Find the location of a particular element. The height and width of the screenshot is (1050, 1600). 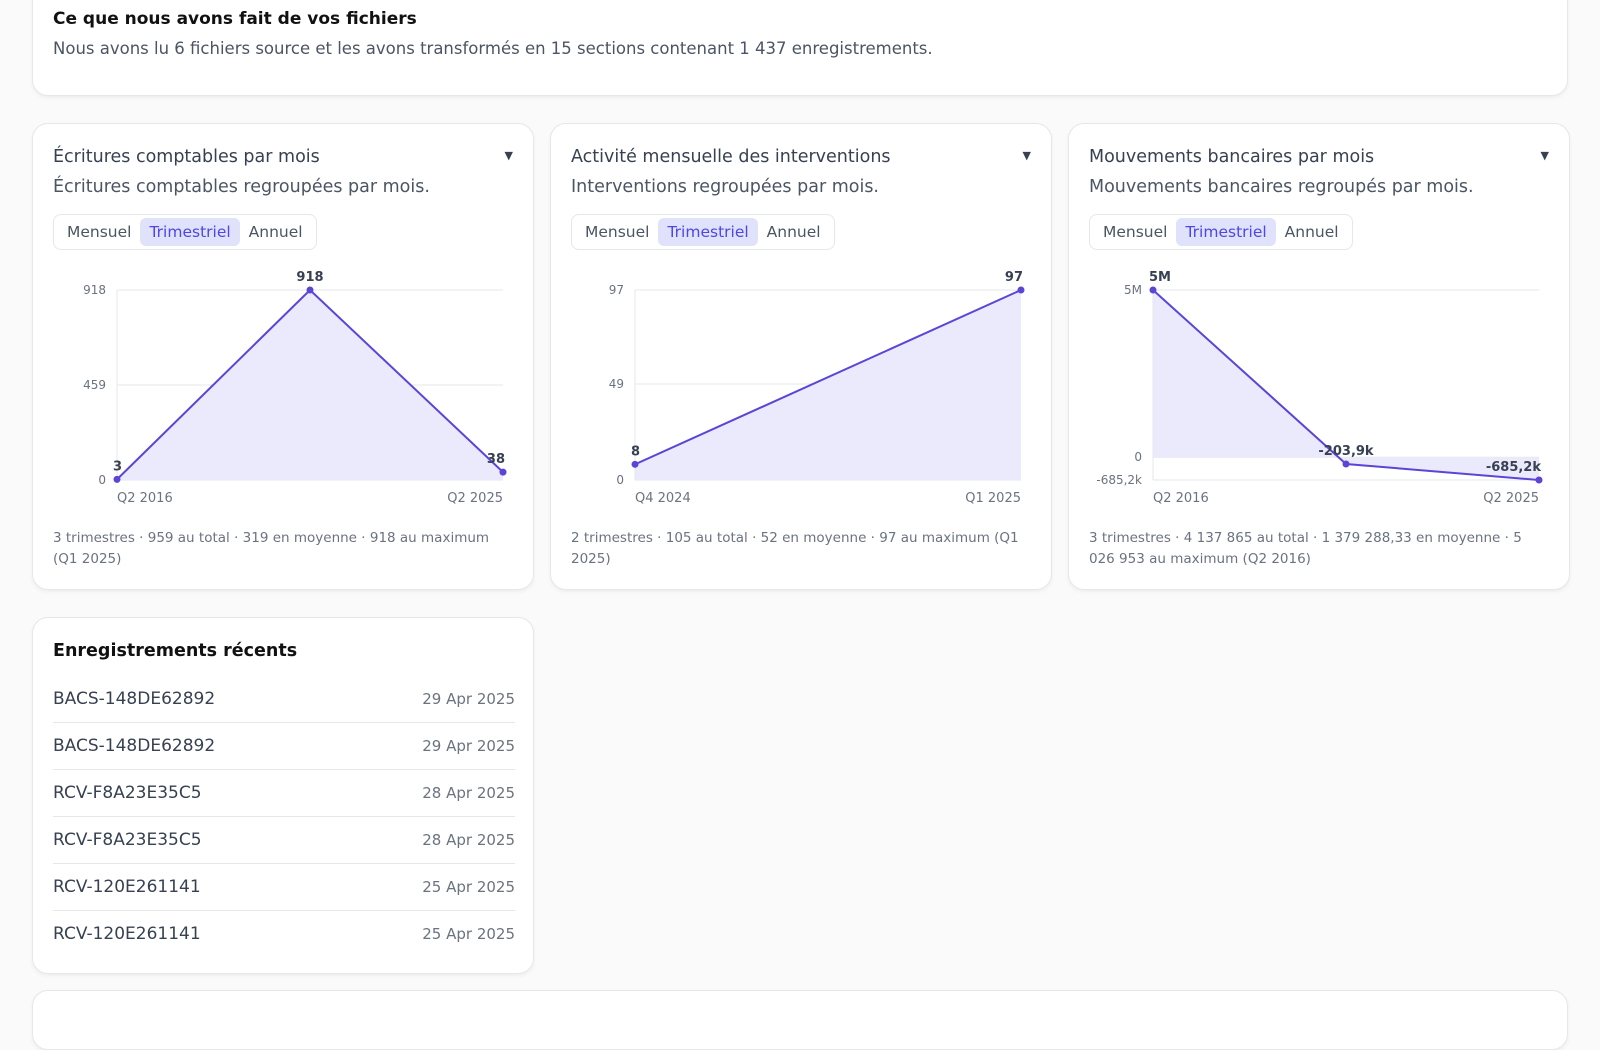

data-label: 3 is located at coordinates (117, 466).